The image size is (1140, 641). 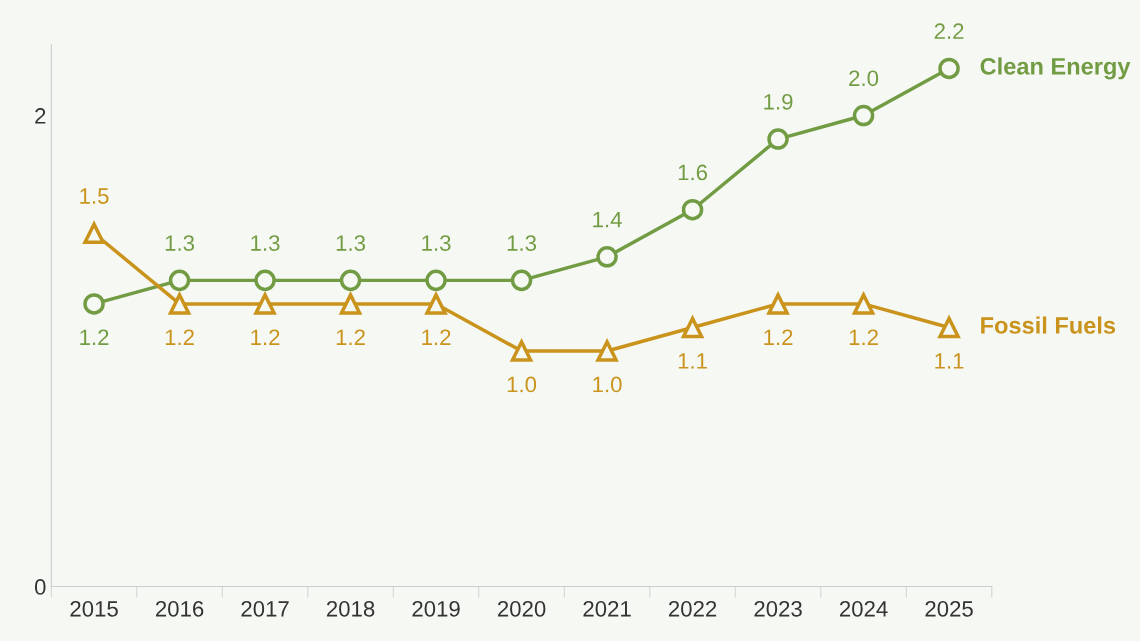 I want to click on x-tick-label: 2018, so click(x=350, y=608).